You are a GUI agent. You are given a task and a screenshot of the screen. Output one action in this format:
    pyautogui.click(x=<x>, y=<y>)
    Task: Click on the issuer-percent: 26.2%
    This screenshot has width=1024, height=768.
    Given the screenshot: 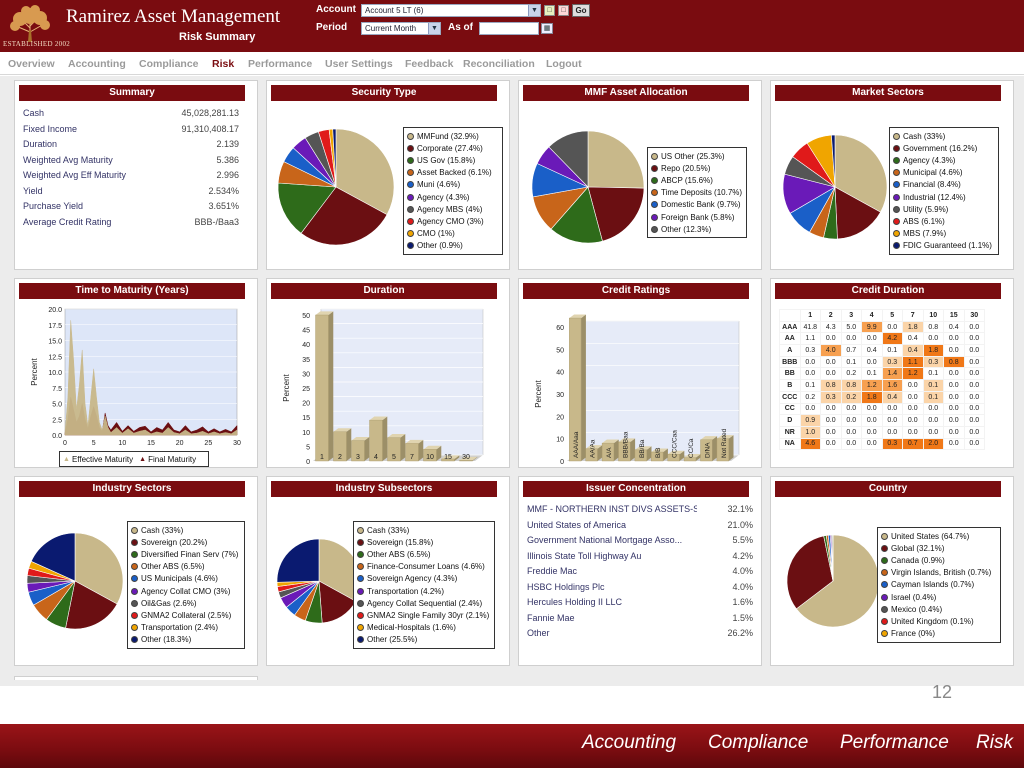 What is the action you would take?
    pyautogui.click(x=740, y=633)
    